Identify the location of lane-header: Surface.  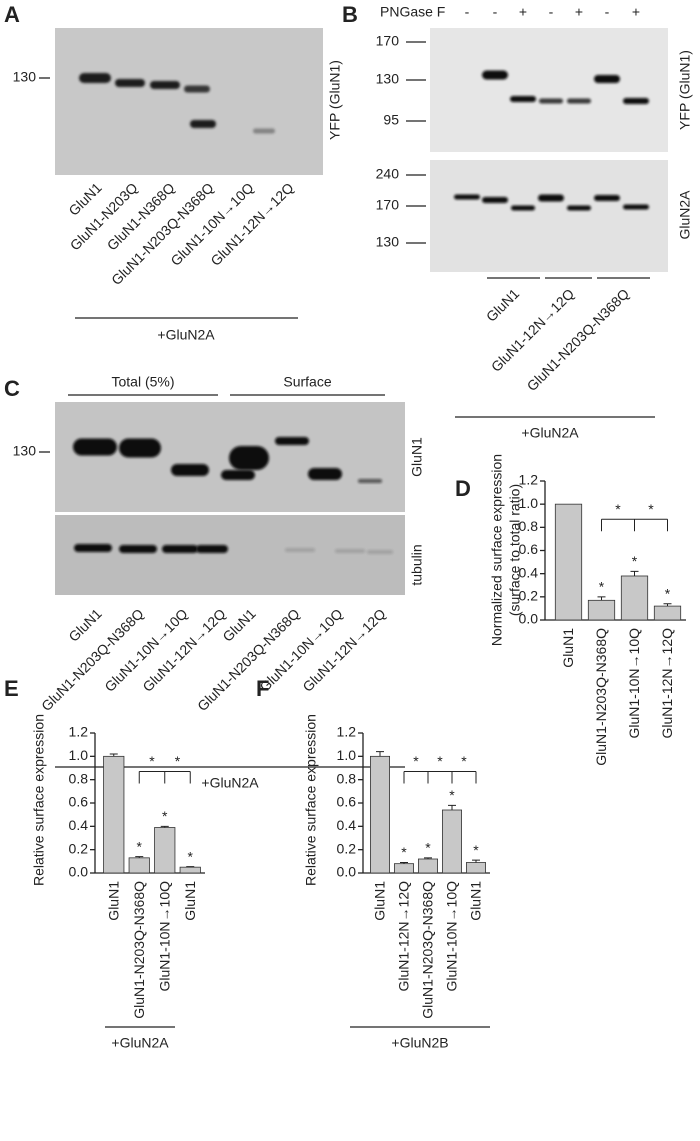
(307, 382).